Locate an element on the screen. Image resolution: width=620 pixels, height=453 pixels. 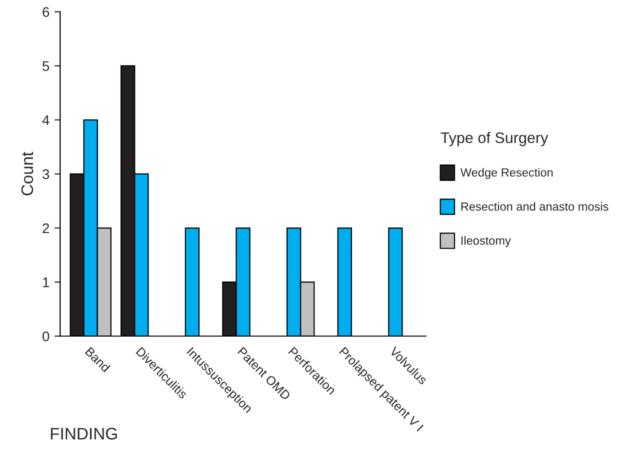
y-tick-label: 0 is located at coordinates (46, 336).